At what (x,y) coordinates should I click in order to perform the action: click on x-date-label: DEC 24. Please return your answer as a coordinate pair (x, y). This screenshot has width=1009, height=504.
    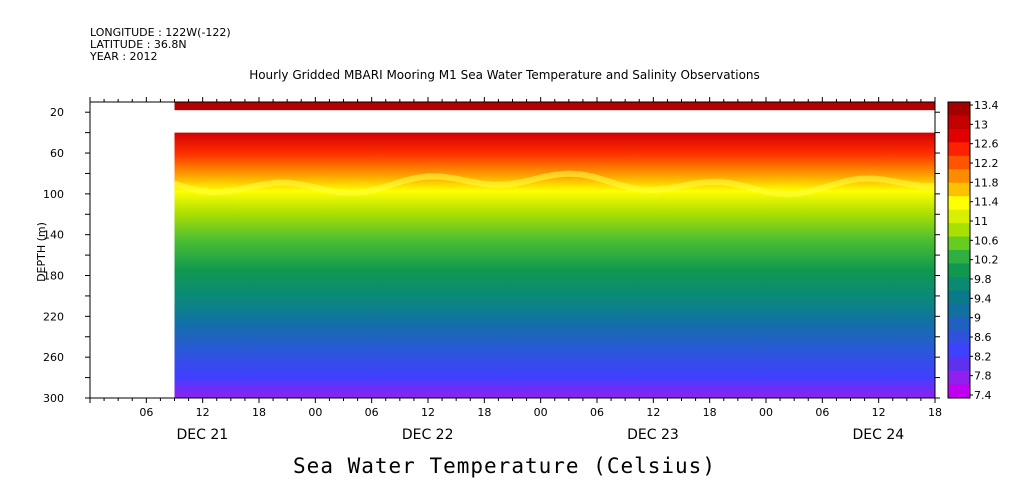
    Looking at the image, I should click on (878, 435).